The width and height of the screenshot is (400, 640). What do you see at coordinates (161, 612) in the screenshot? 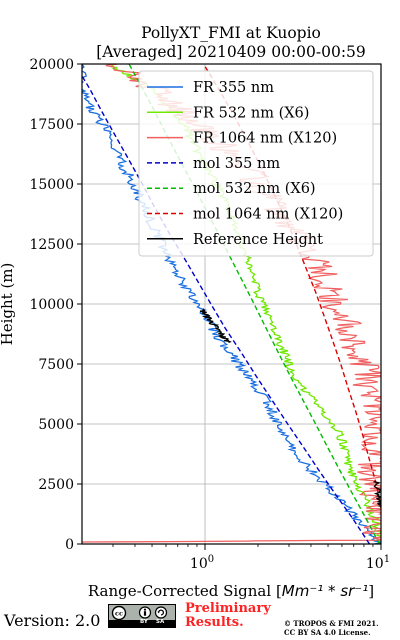
I see `sa-icon` at bounding box center [161, 612].